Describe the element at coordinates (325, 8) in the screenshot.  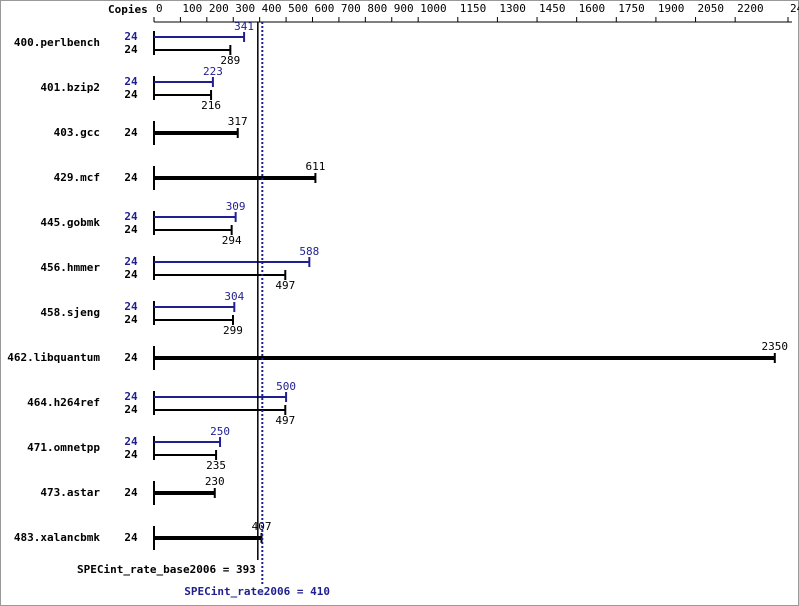
I see `x-tick-label: 600` at that location.